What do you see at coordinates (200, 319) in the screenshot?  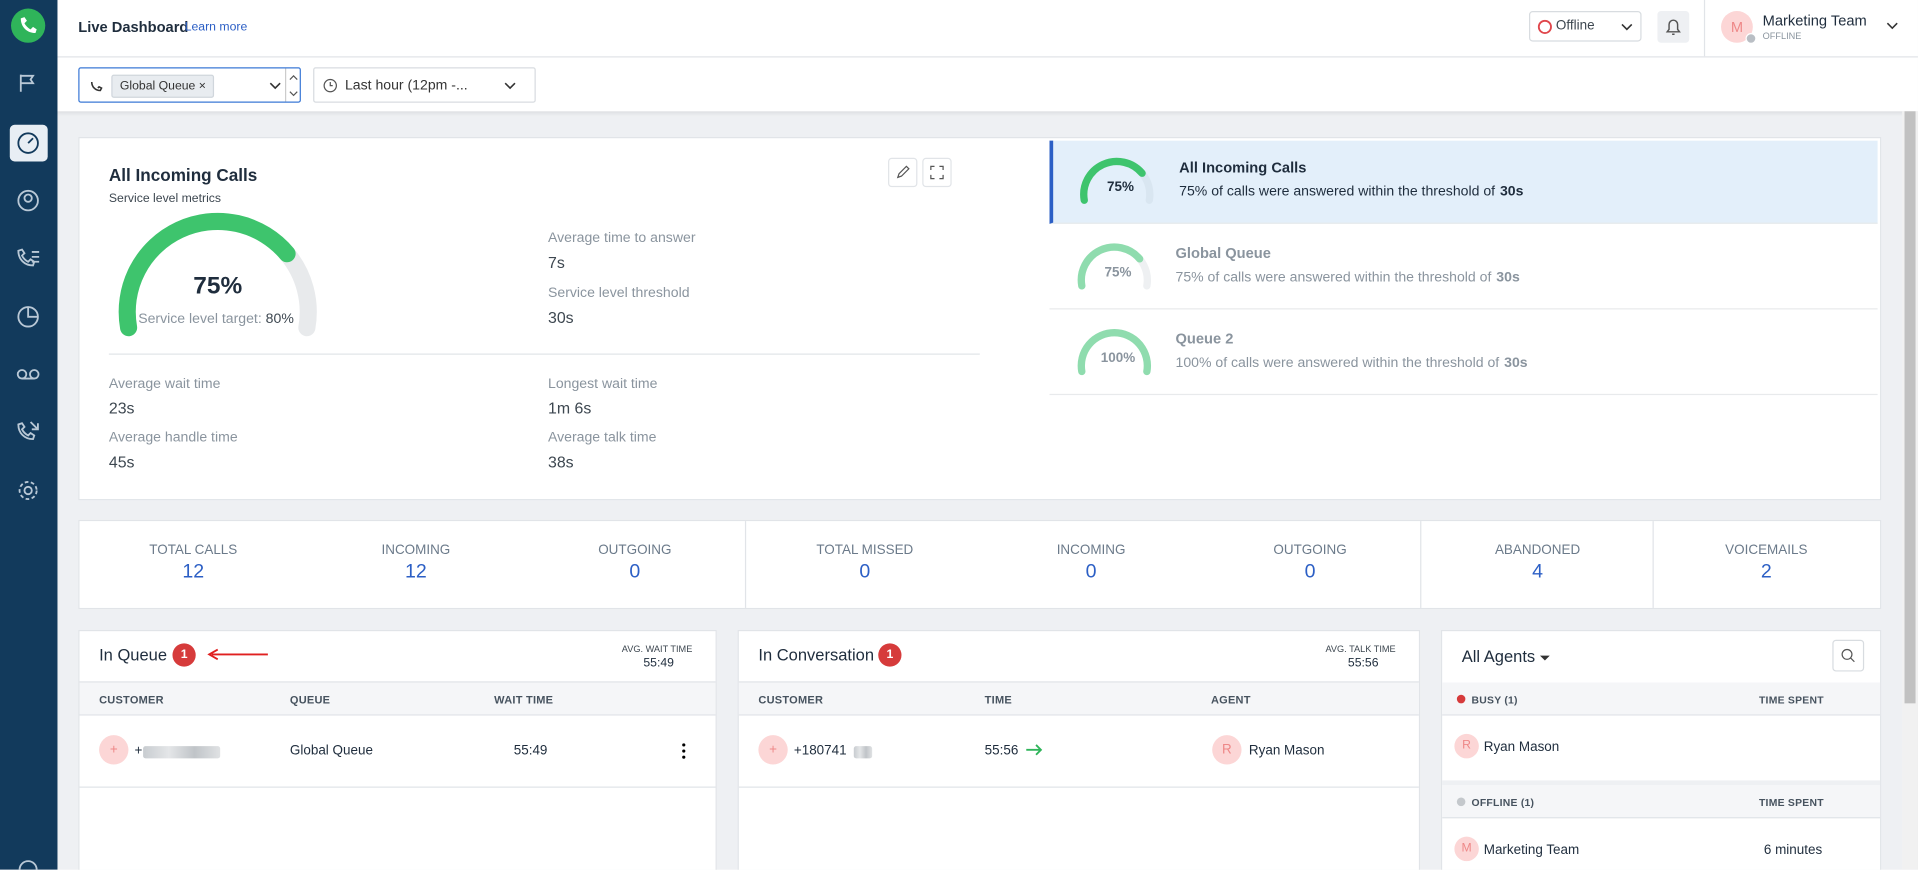 I see `target-label: Service level target:` at bounding box center [200, 319].